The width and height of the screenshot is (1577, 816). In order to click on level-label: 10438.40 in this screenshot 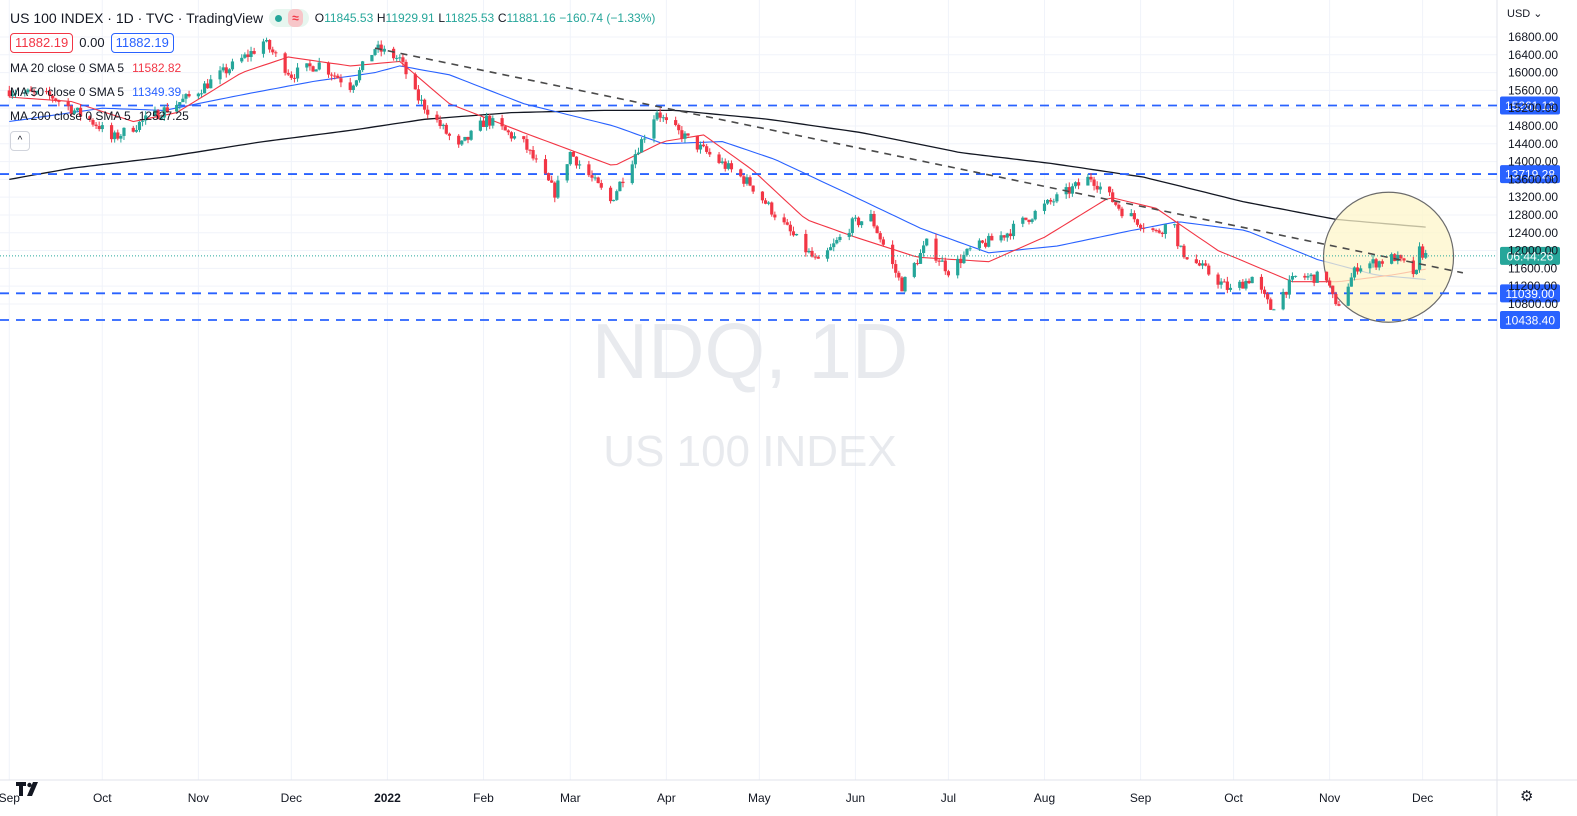, I will do `click(1530, 321)`.